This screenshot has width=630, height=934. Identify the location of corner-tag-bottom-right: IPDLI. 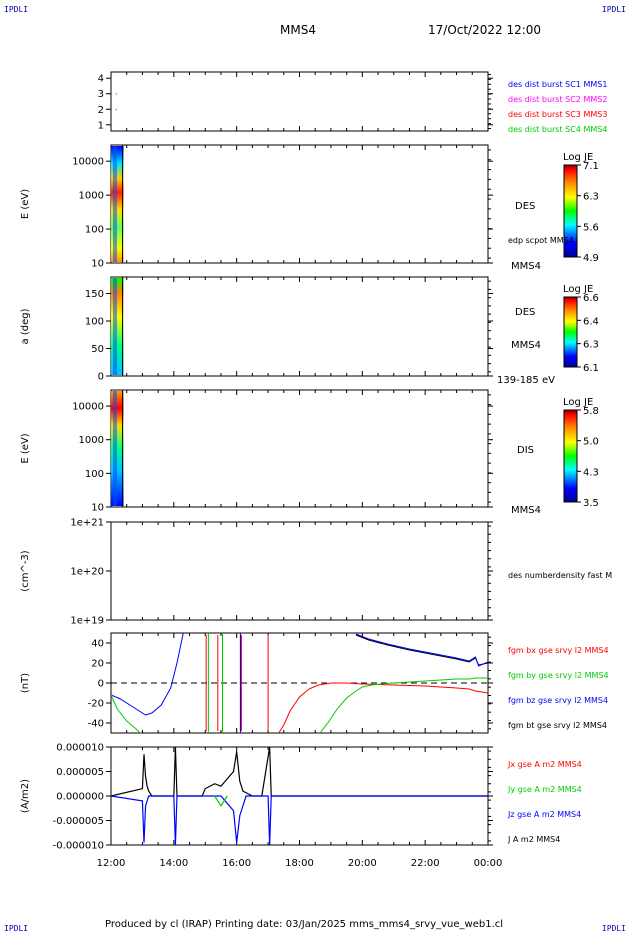
(613, 928).